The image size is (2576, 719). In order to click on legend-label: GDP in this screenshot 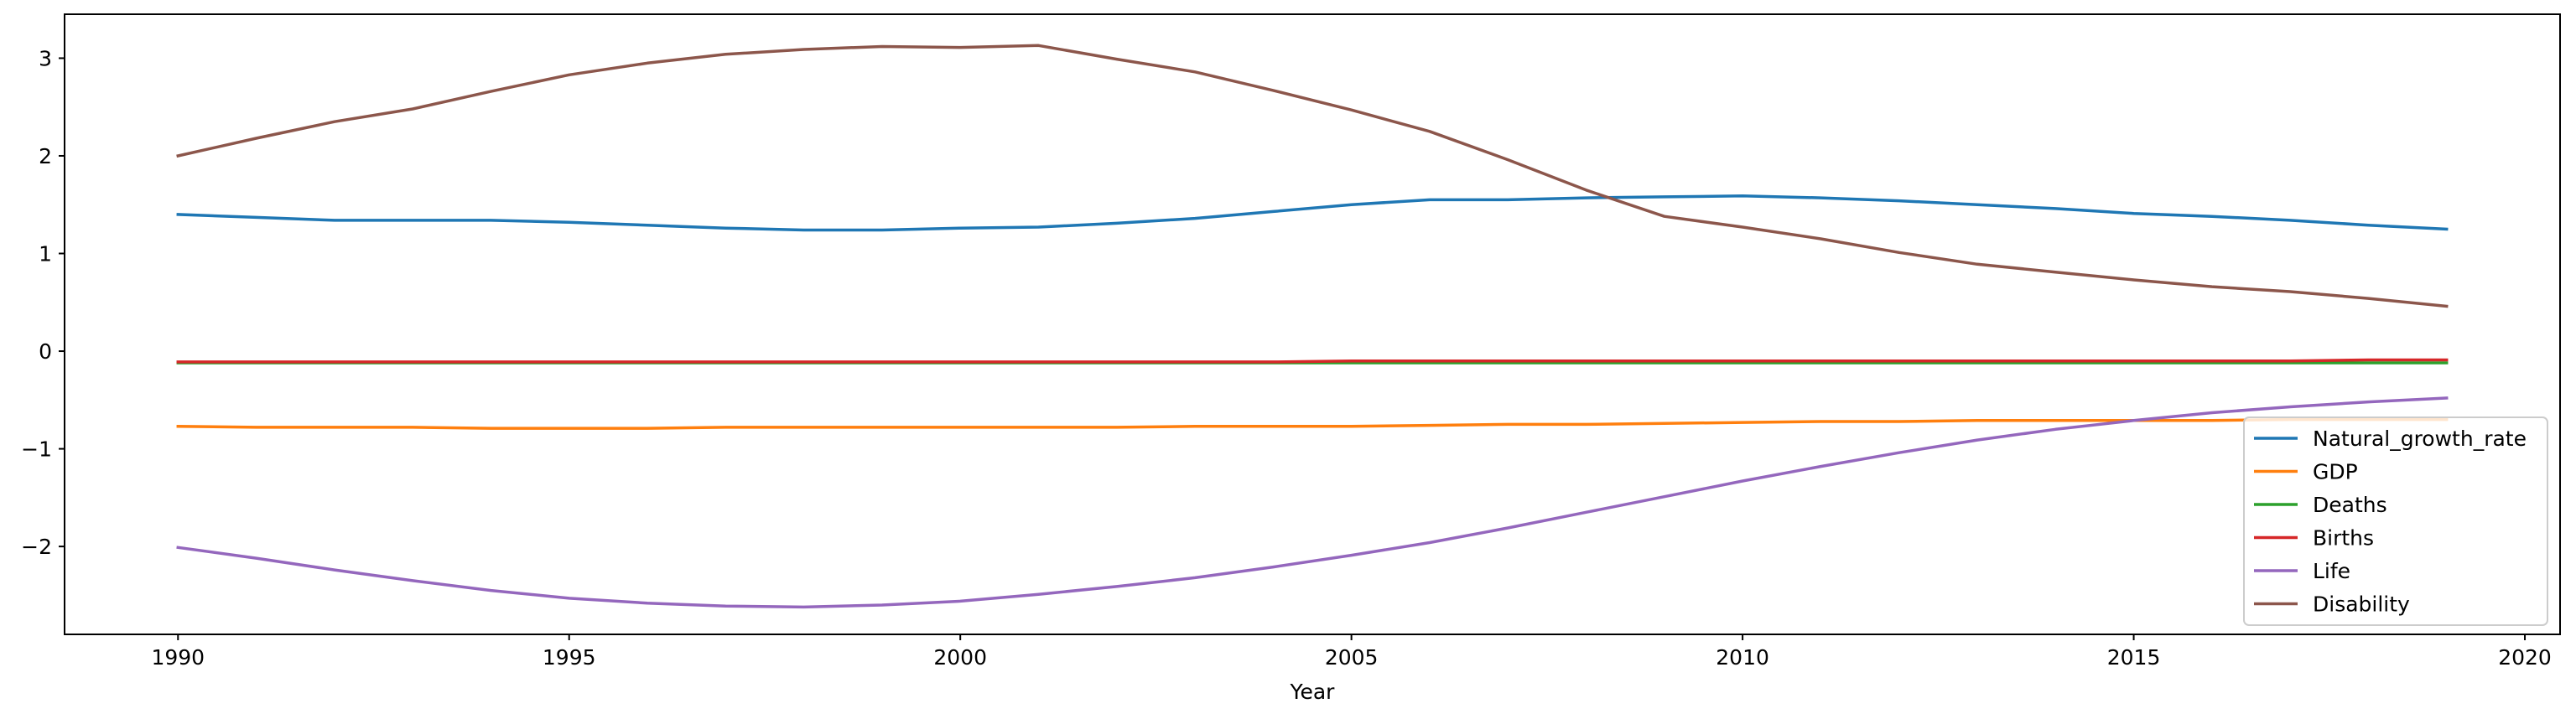, I will do `click(2335, 472)`.